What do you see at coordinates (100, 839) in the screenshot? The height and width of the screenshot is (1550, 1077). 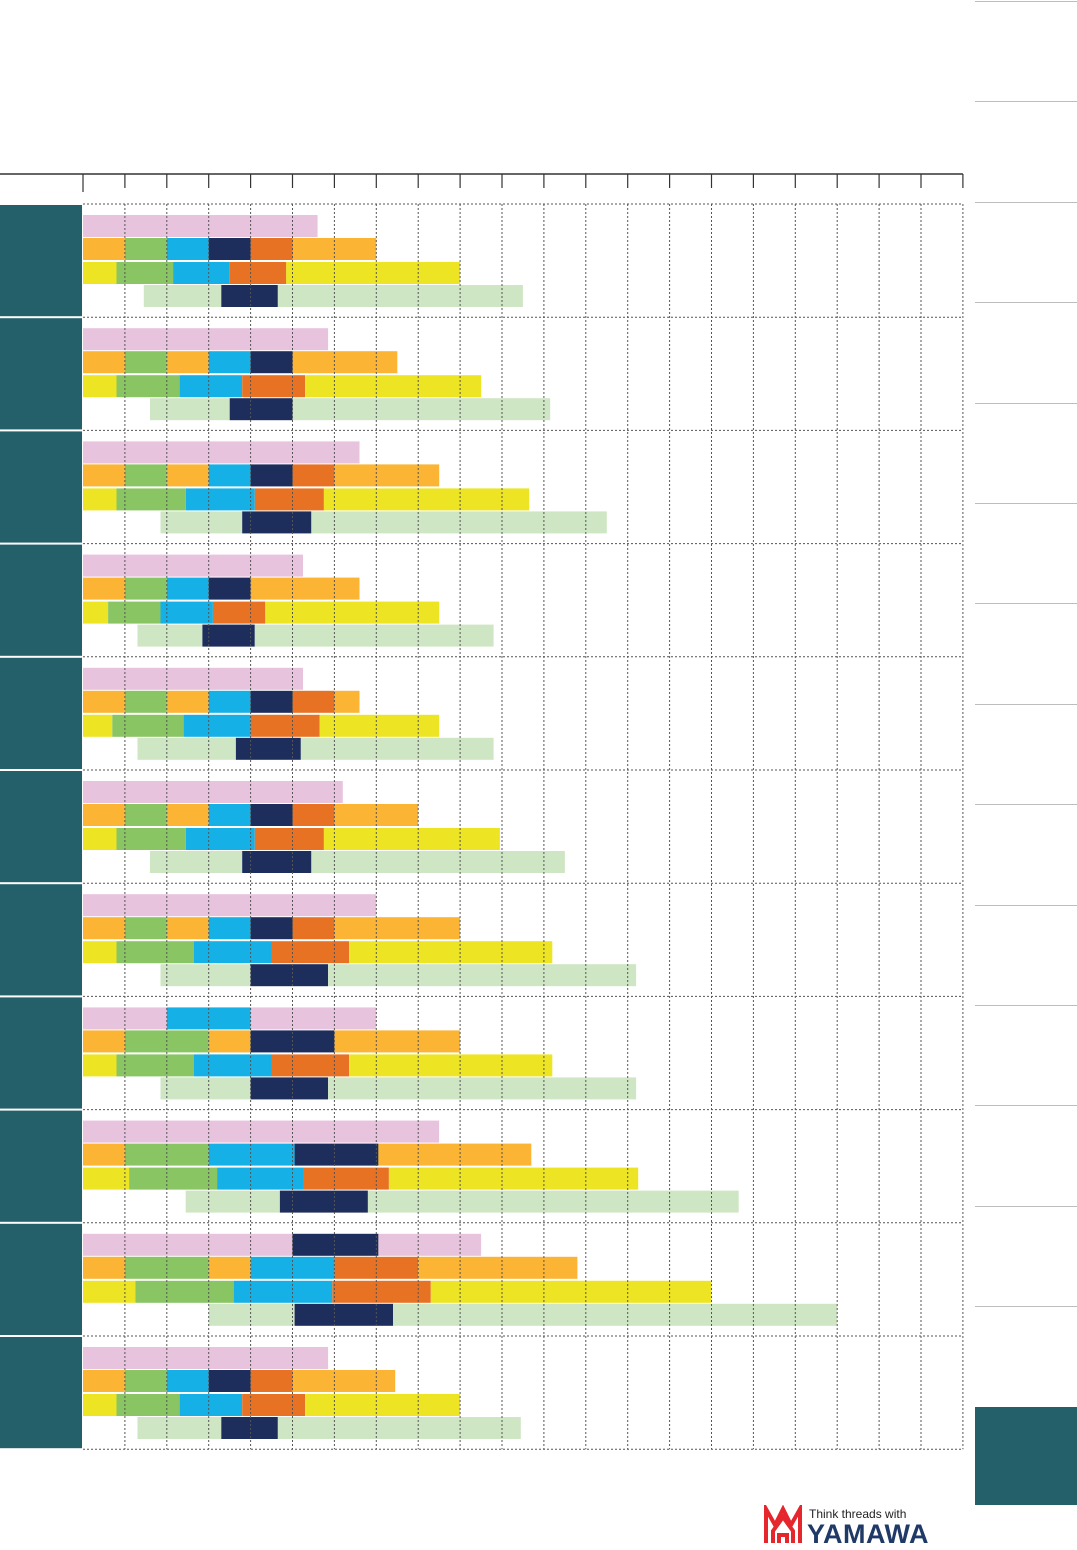 I see `bar-segment-g6-r3-s1` at bounding box center [100, 839].